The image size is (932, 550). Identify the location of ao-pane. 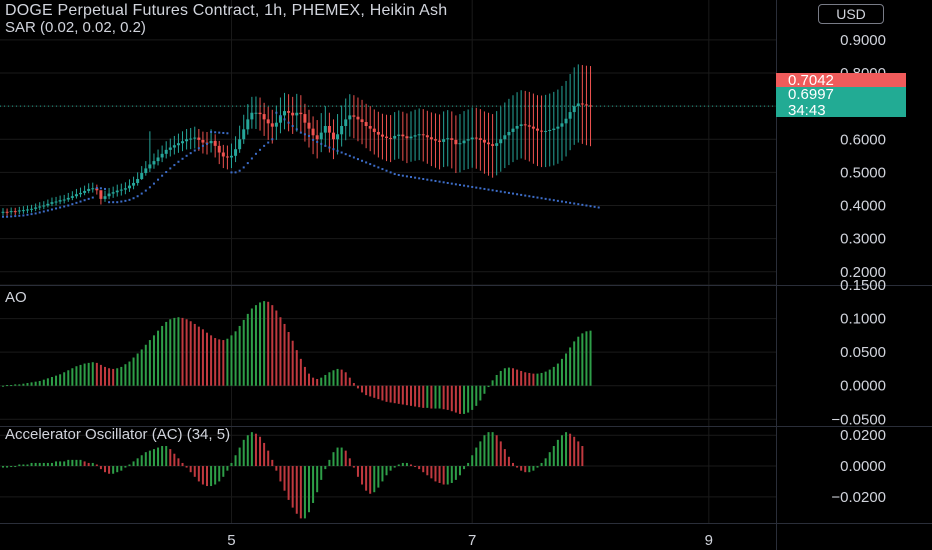
(297, 357).